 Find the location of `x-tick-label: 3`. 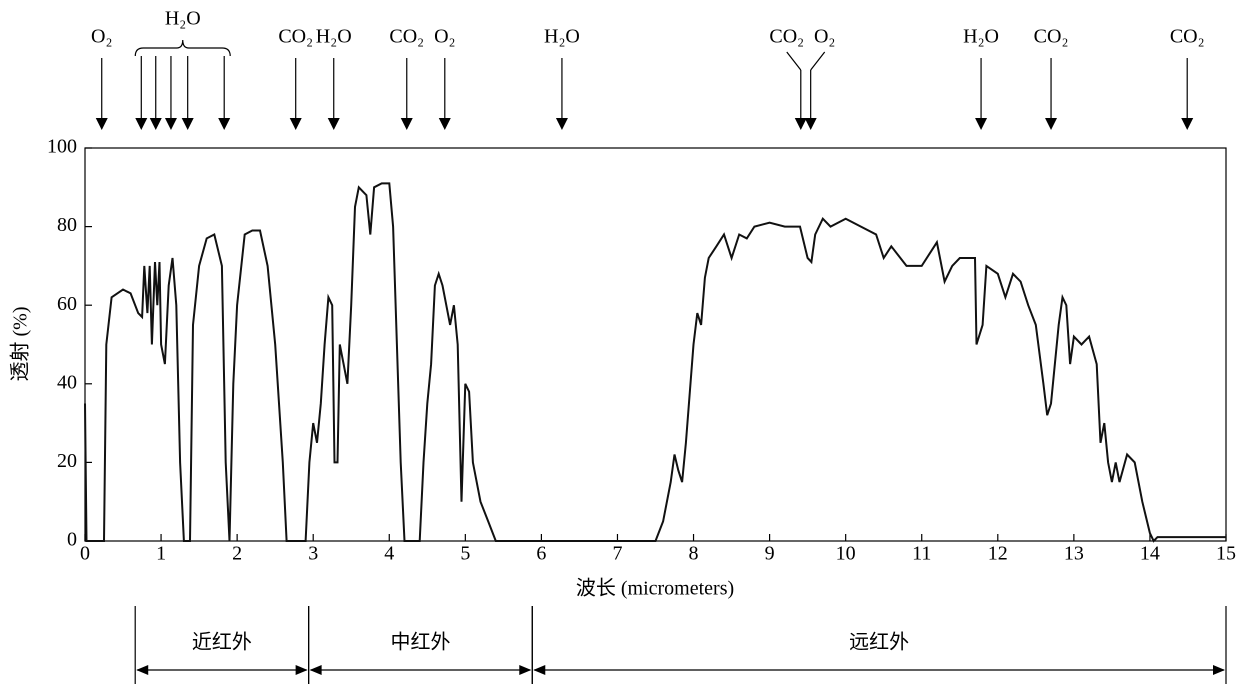

x-tick-label: 3 is located at coordinates (313, 554).